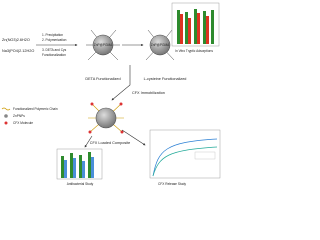  Describe the element at coordinates (79, 164) in the screenshot. I see `antibacterial-chart` at that location.